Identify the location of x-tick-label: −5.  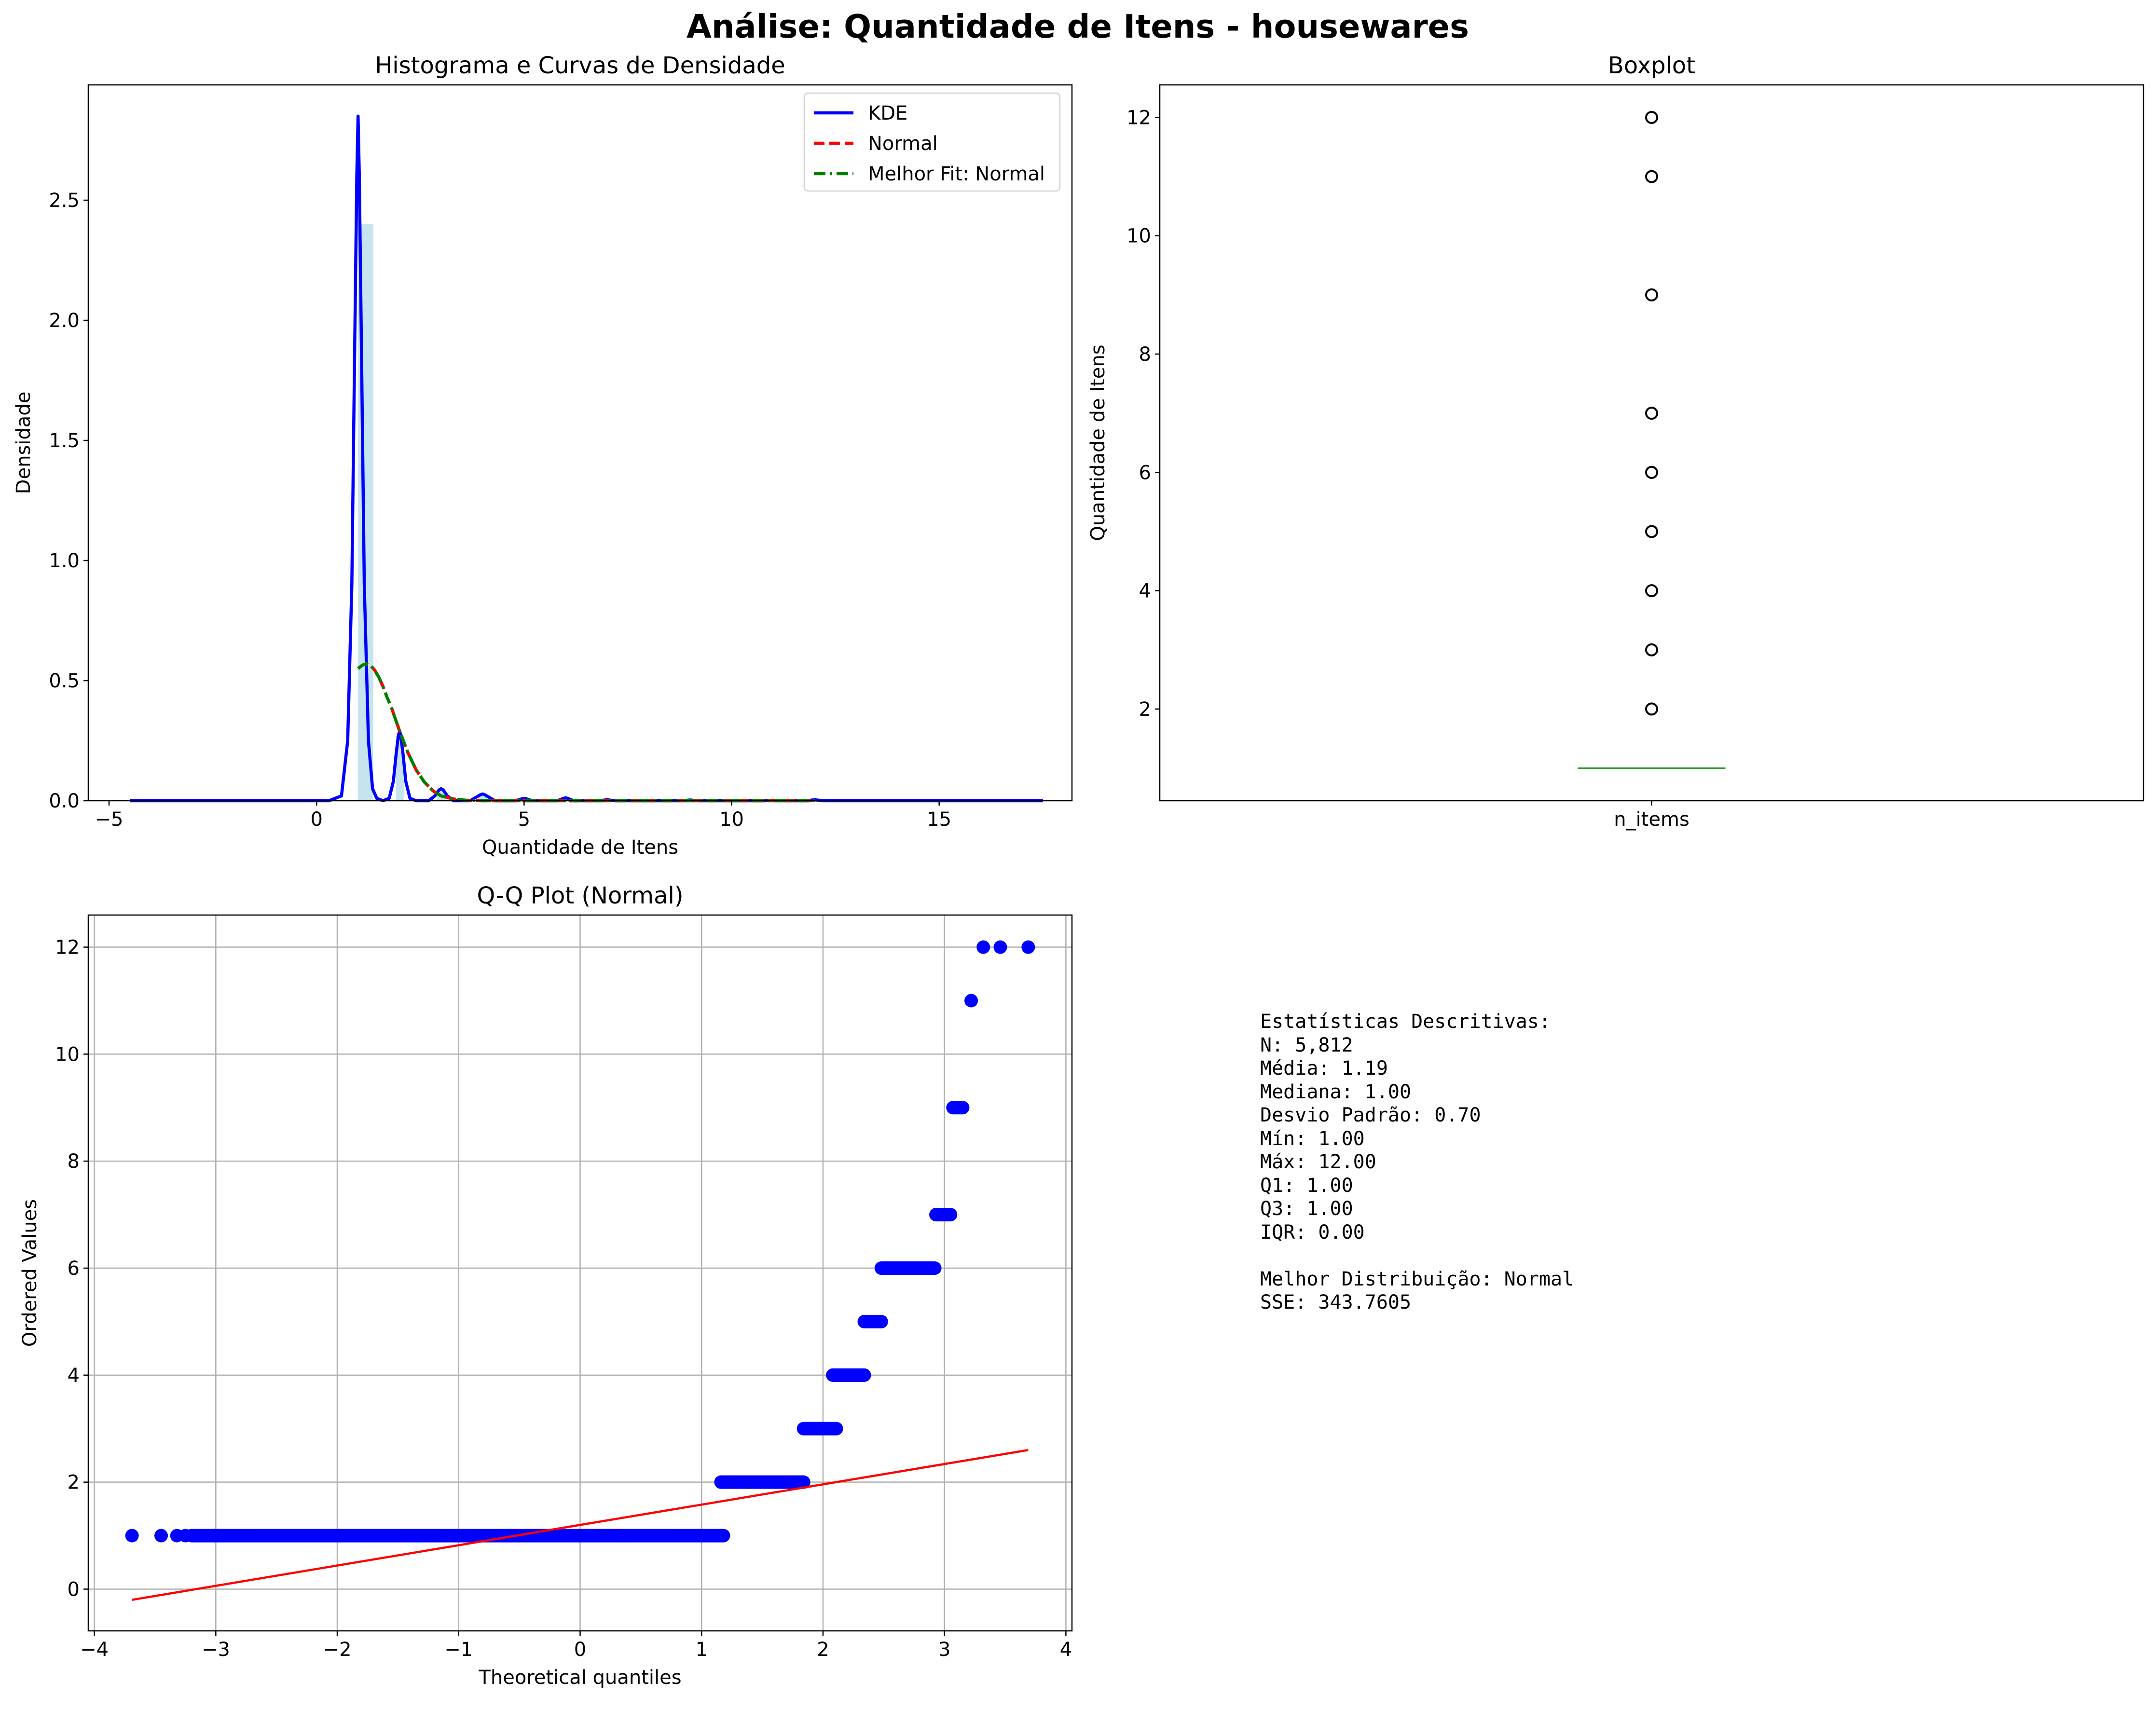
(110, 819).